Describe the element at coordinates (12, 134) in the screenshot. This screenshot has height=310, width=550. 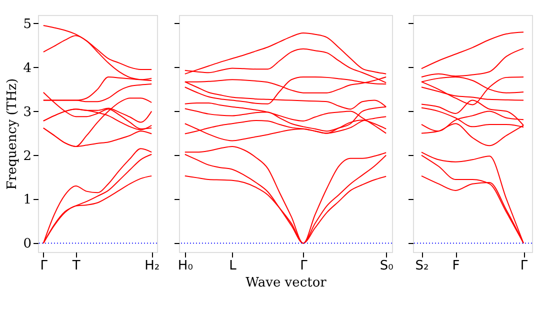
I see `y-axis-title: Frequency (THz)` at that location.